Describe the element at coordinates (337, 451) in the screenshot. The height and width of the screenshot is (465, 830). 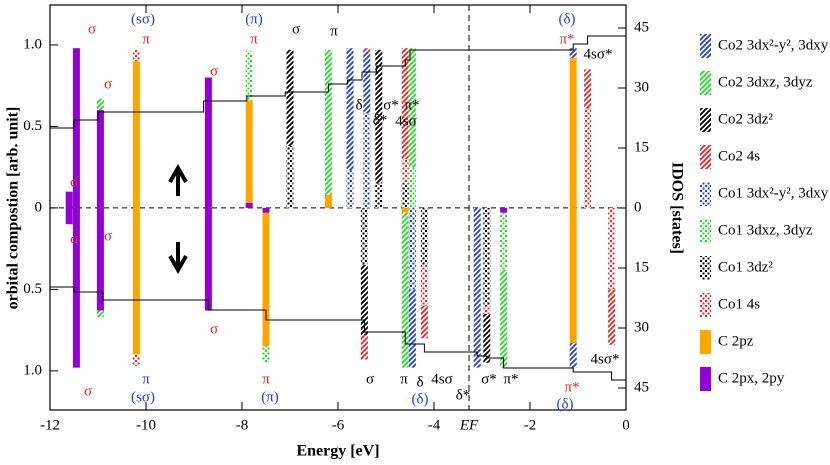
I see `x-axis-label: Energy [eV]` at that location.